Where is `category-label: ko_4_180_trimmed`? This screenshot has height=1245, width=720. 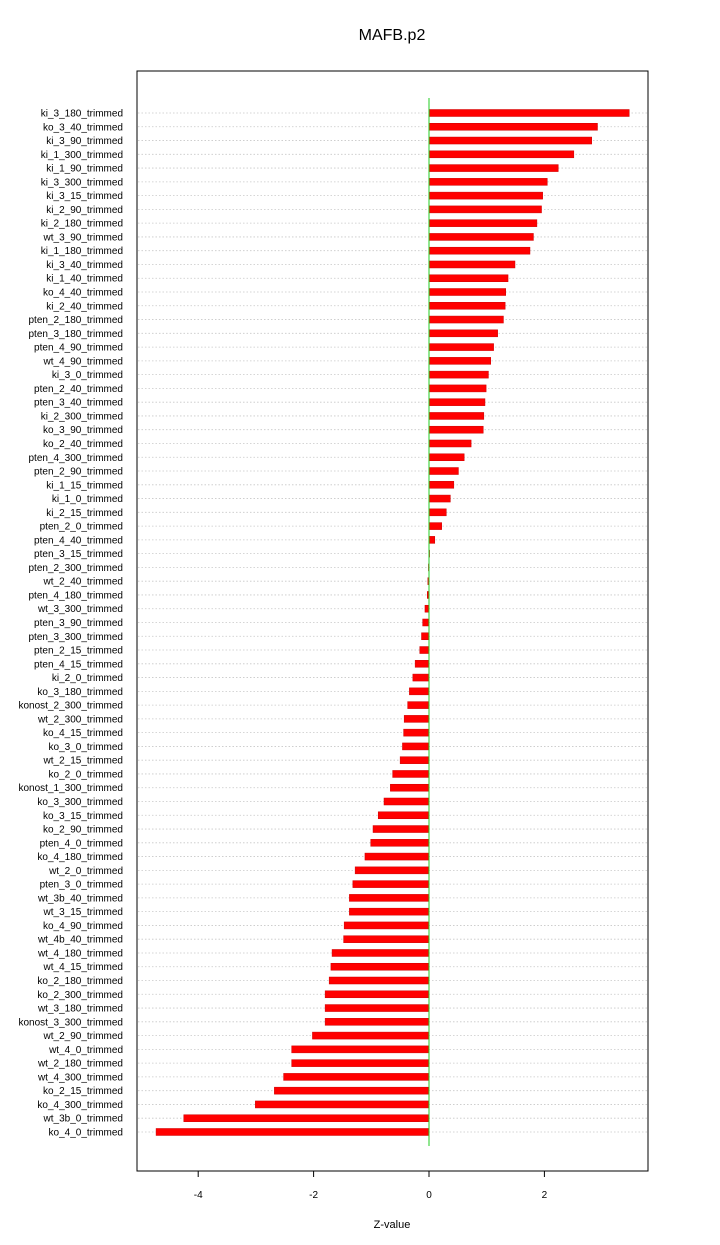 category-label: ko_4_180_trimmed is located at coordinates (80, 857).